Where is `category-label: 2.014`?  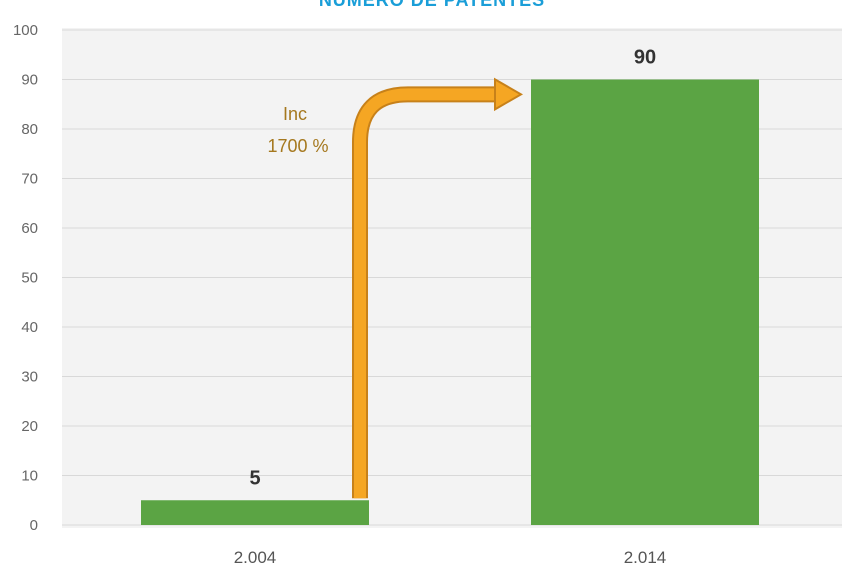
category-label: 2.014 is located at coordinates (645, 557).